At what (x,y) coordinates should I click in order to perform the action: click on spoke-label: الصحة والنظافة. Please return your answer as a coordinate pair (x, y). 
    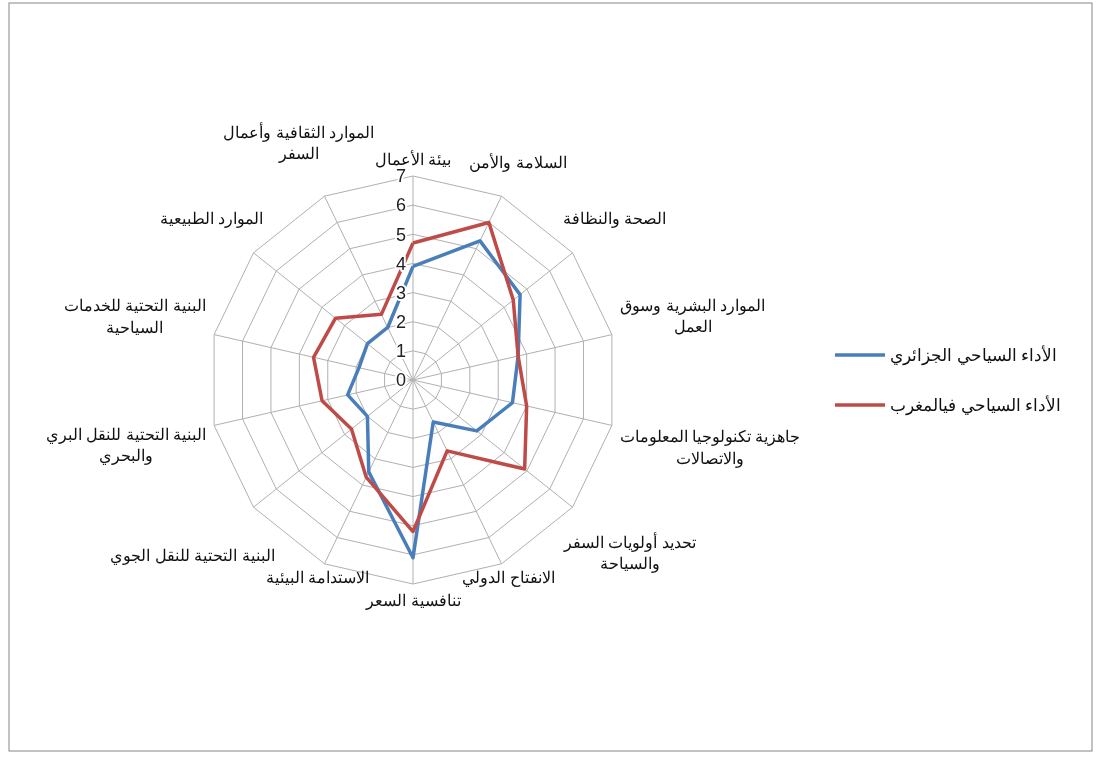
    Looking at the image, I should click on (615, 219).